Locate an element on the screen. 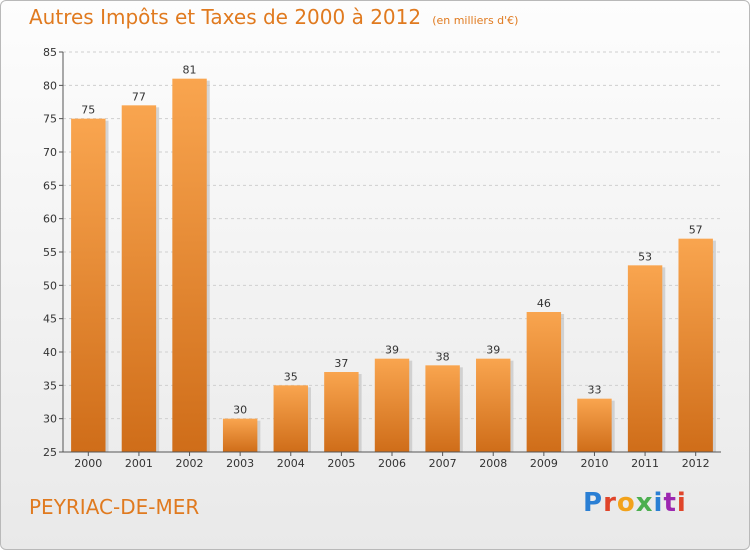 This screenshot has width=750, height=550. bar-group: 81 is located at coordinates (191, 258).